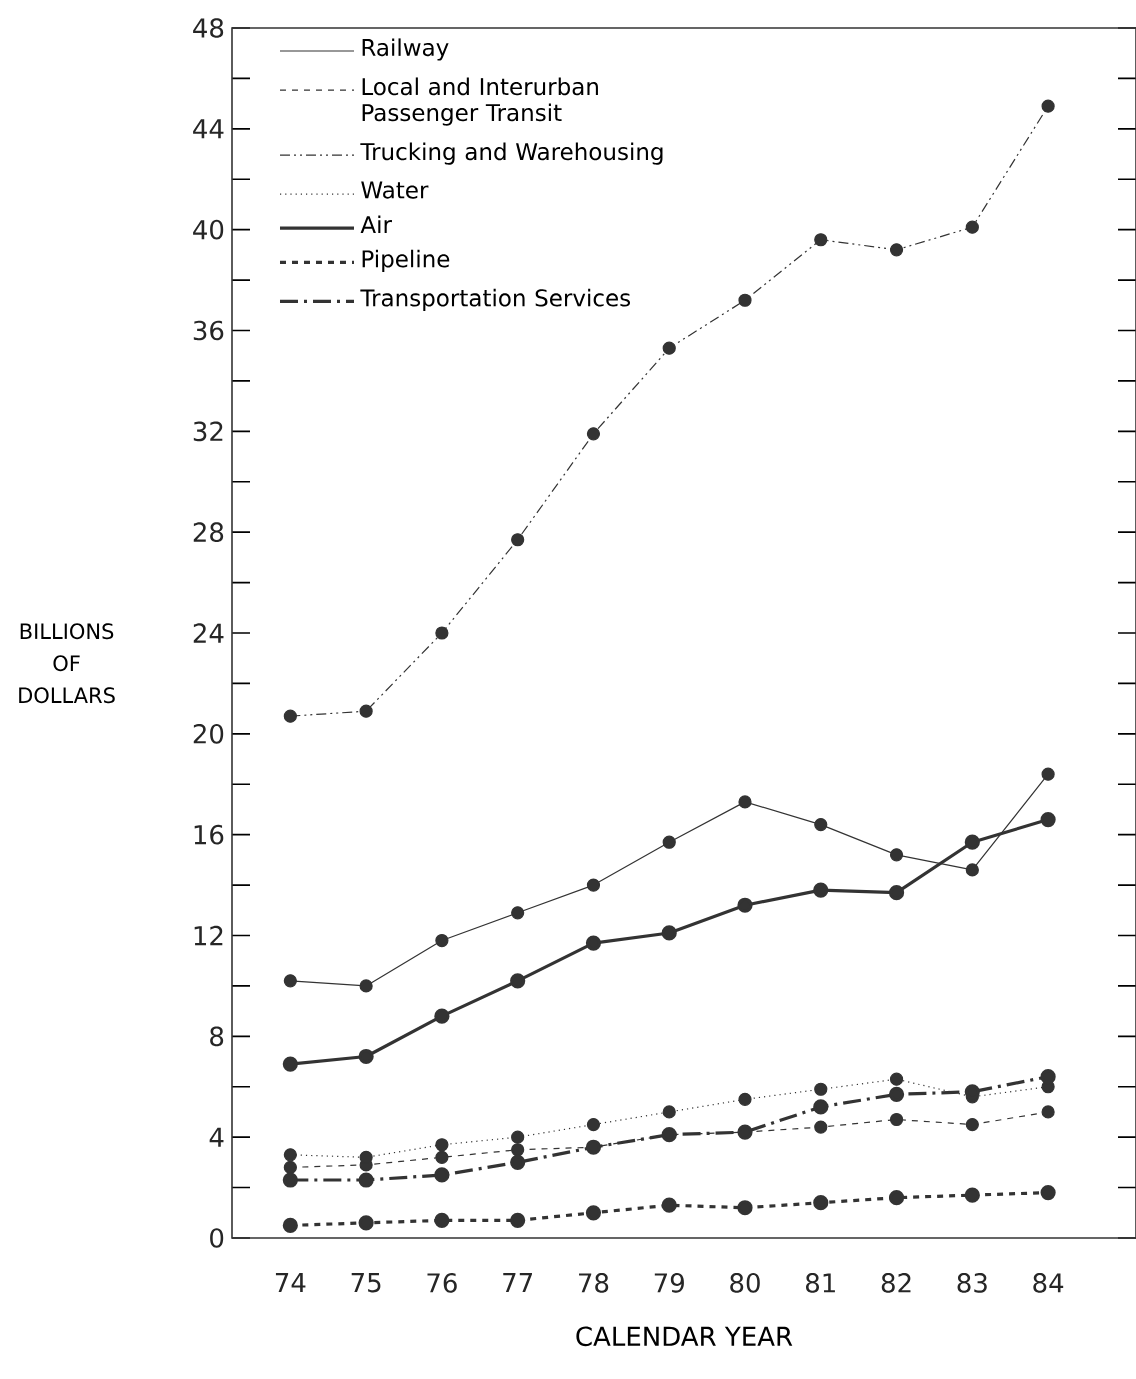 The height and width of the screenshot is (1379, 1136). What do you see at coordinates (896, 1283) in the screenshot?
I see `x-tick-label: 82` at bounding box center [896, 1283].